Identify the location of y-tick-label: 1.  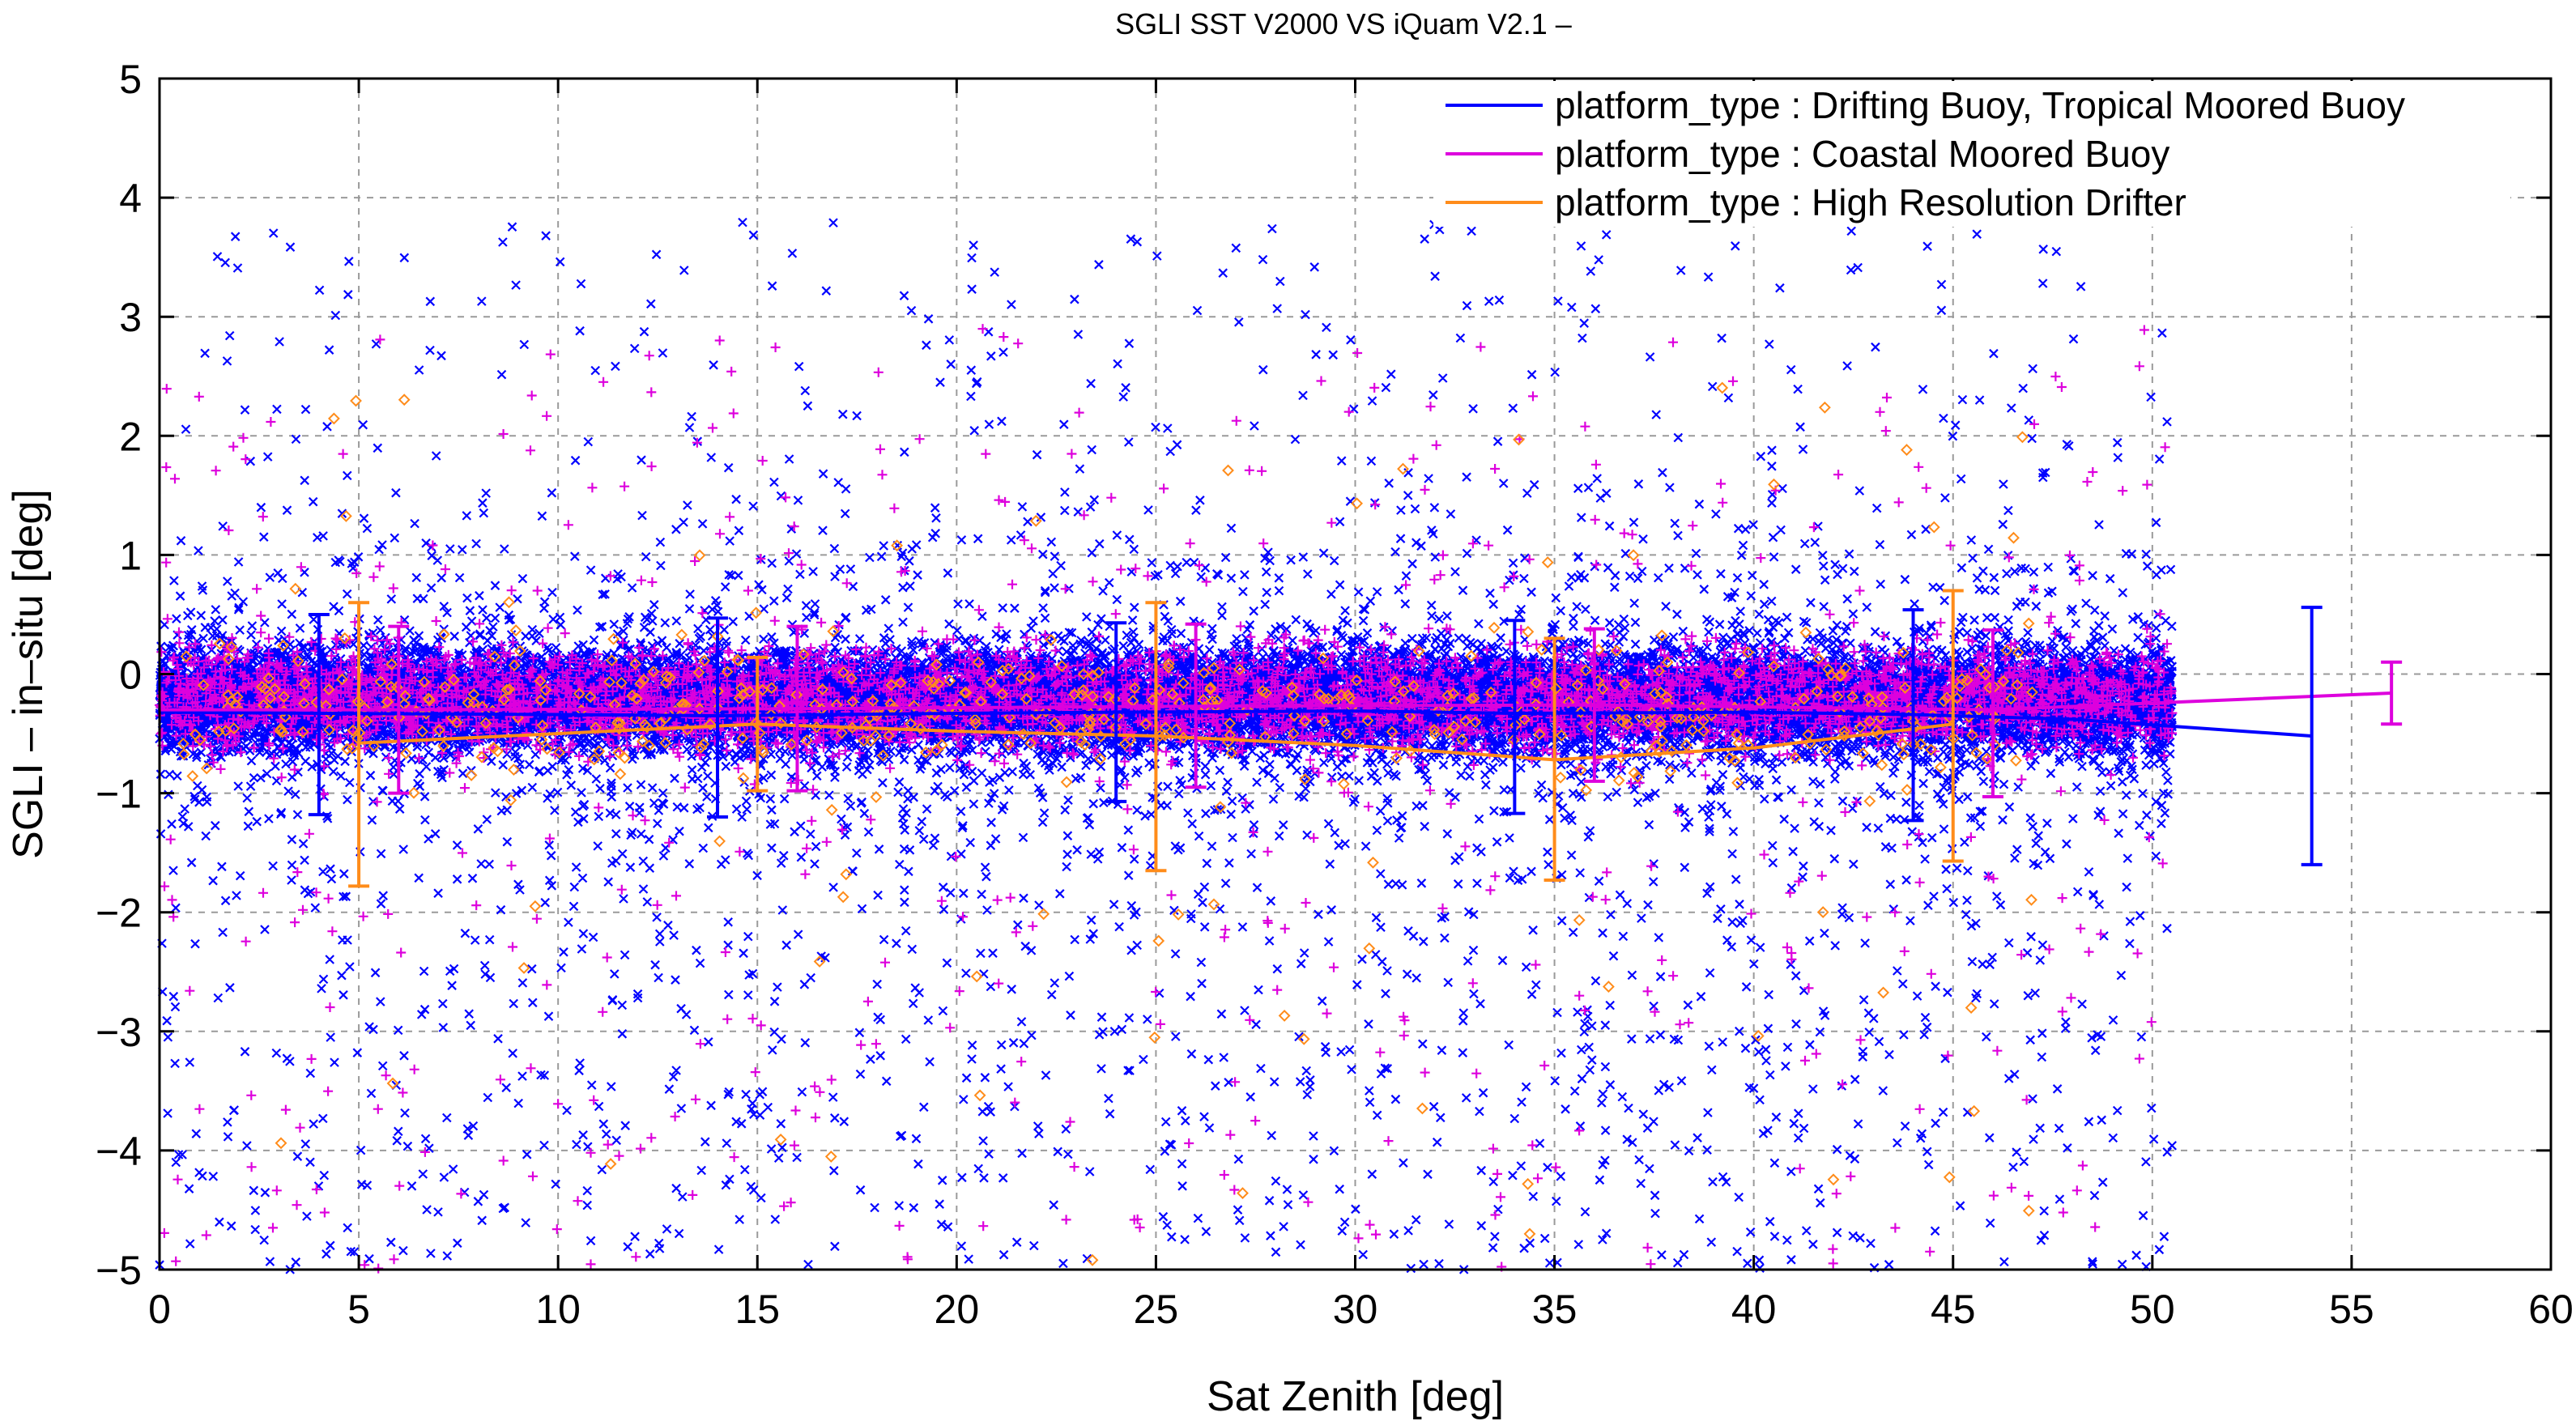
(130, 555).